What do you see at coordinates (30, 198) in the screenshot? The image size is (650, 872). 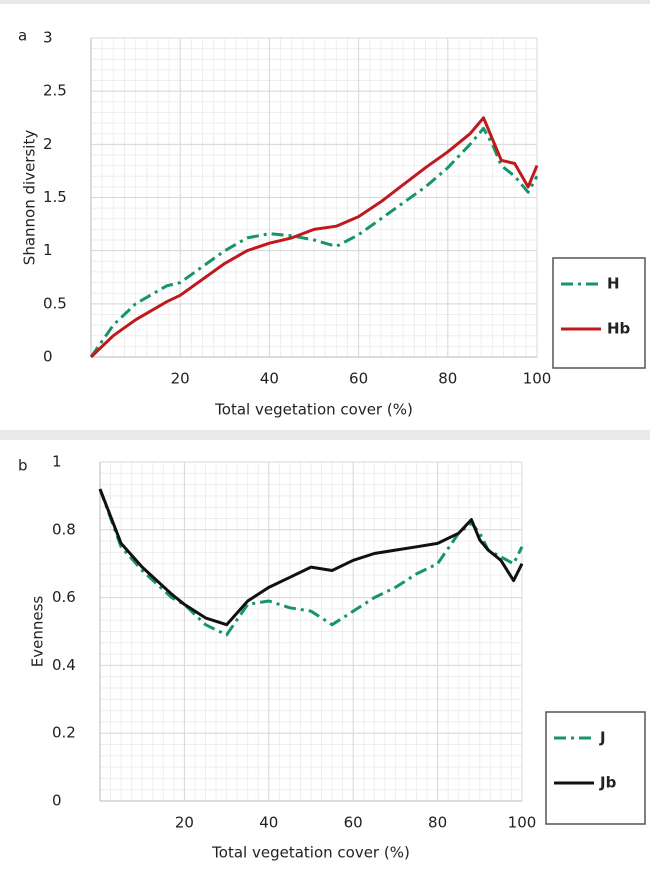 I see `y-axis-title: Shannon diversity` at bounding box center [30, 198].